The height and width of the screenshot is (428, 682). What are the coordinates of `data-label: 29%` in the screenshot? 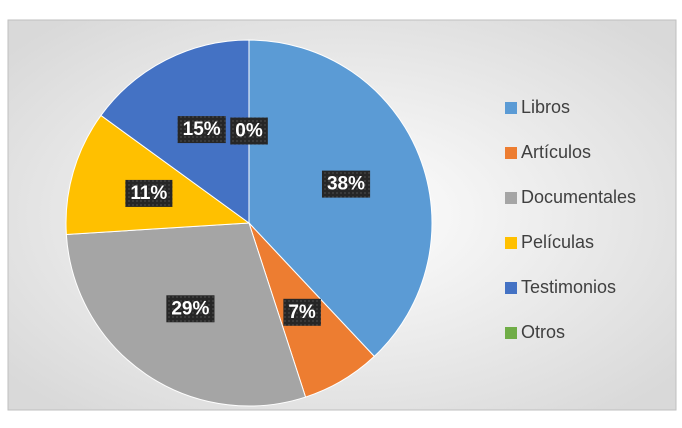 It's located at (190, 308).